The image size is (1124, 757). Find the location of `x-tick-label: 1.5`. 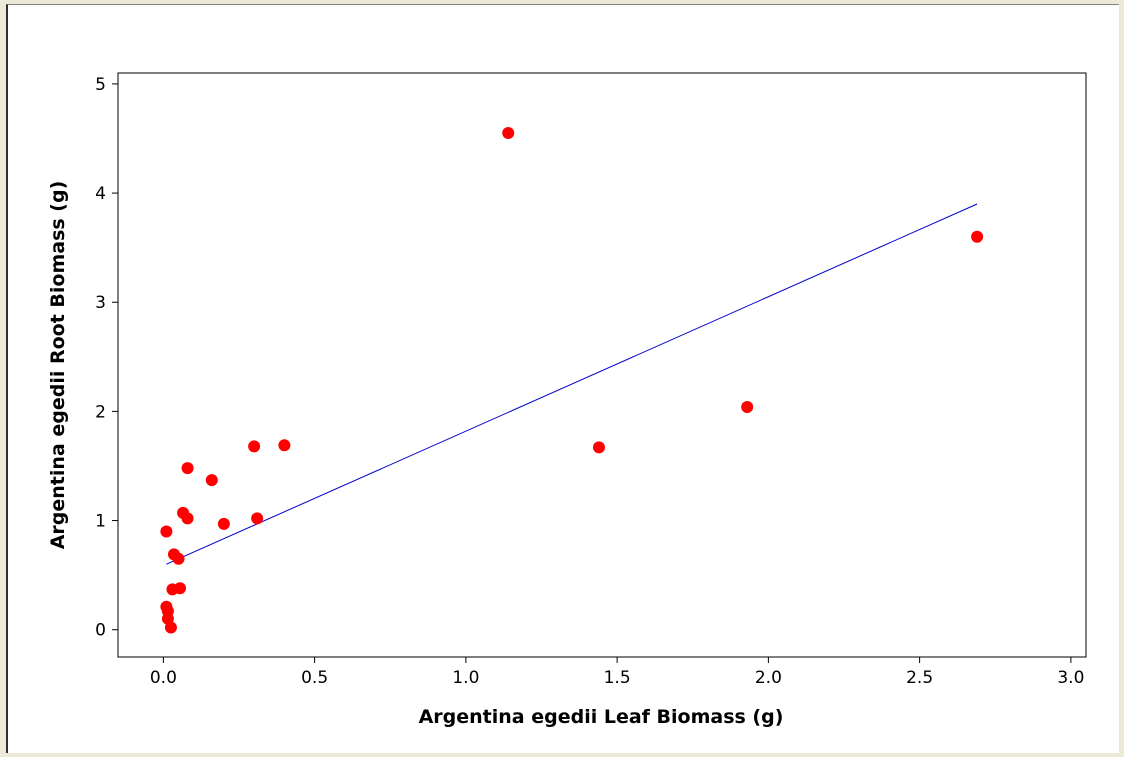

x-tick-label: 1.5 is located at coordinates (617, 678).